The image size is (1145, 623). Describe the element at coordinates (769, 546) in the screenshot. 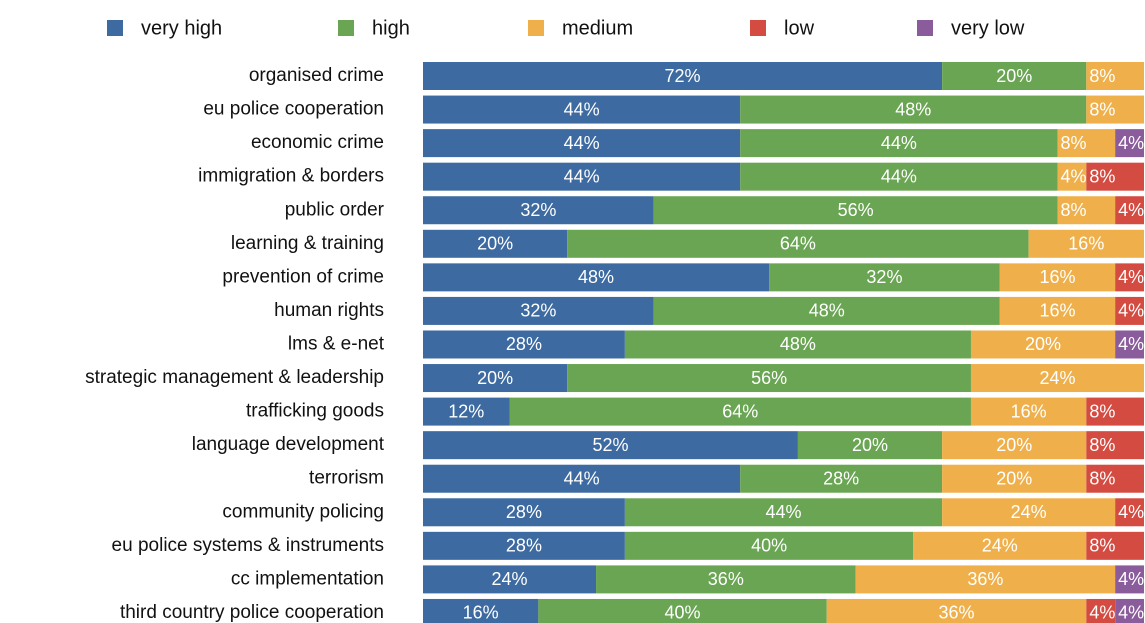

I see `value-label: 40%` at that location.